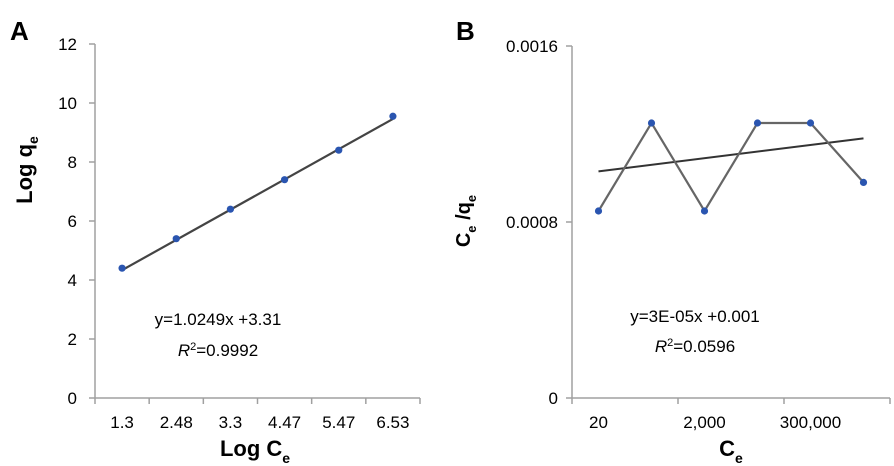  What do you see at coordinates (464, 213) in the screenshot?
I see `chart-b-ylabel-mid: /q` at bounding box center [464, 213].